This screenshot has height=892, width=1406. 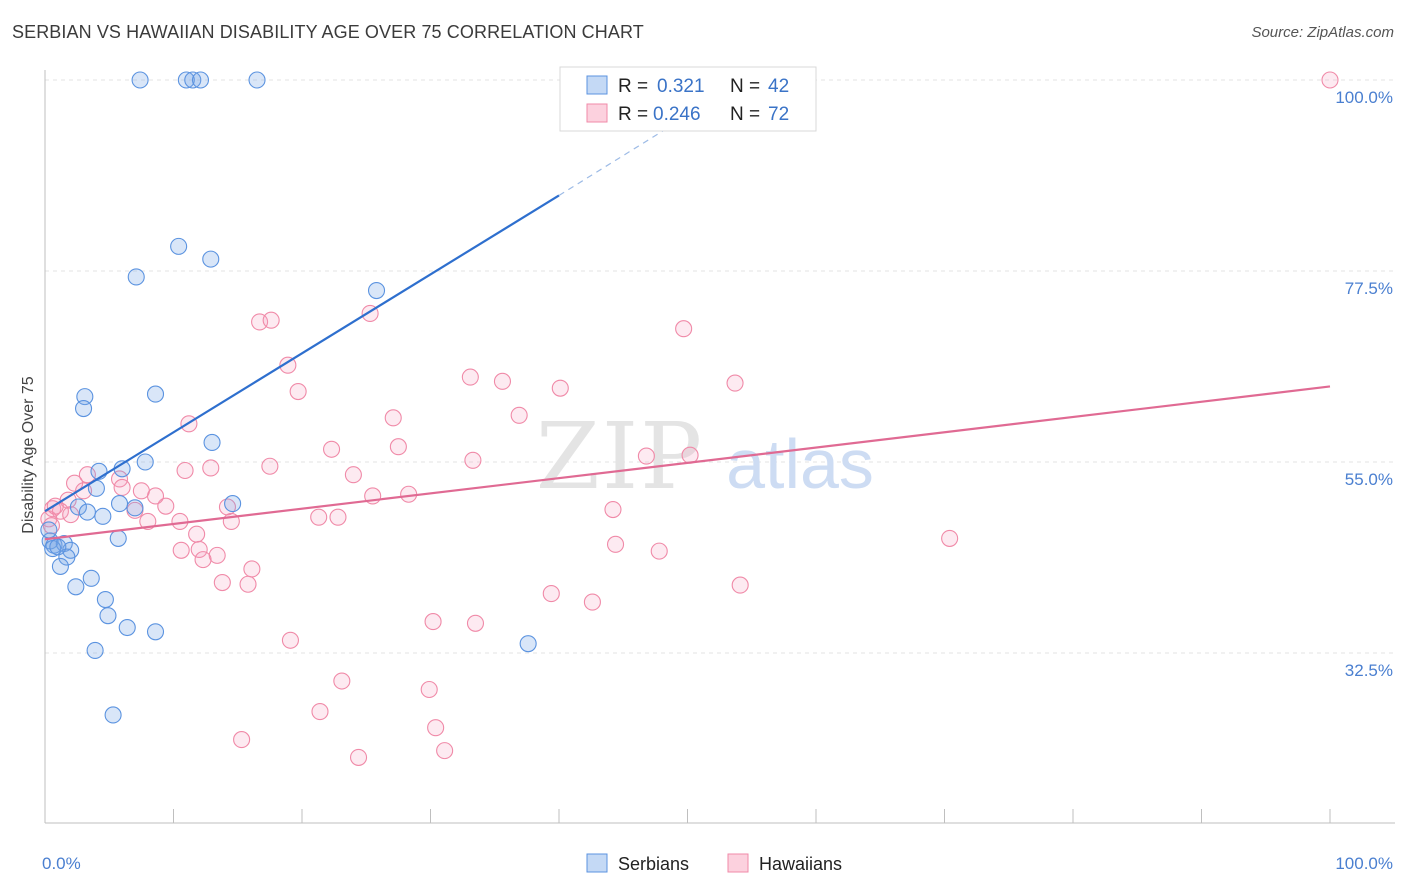 I want to click on legend: R = 0.321 N = 42 R = 0.246 N = 72, so click(x=688, y=99).